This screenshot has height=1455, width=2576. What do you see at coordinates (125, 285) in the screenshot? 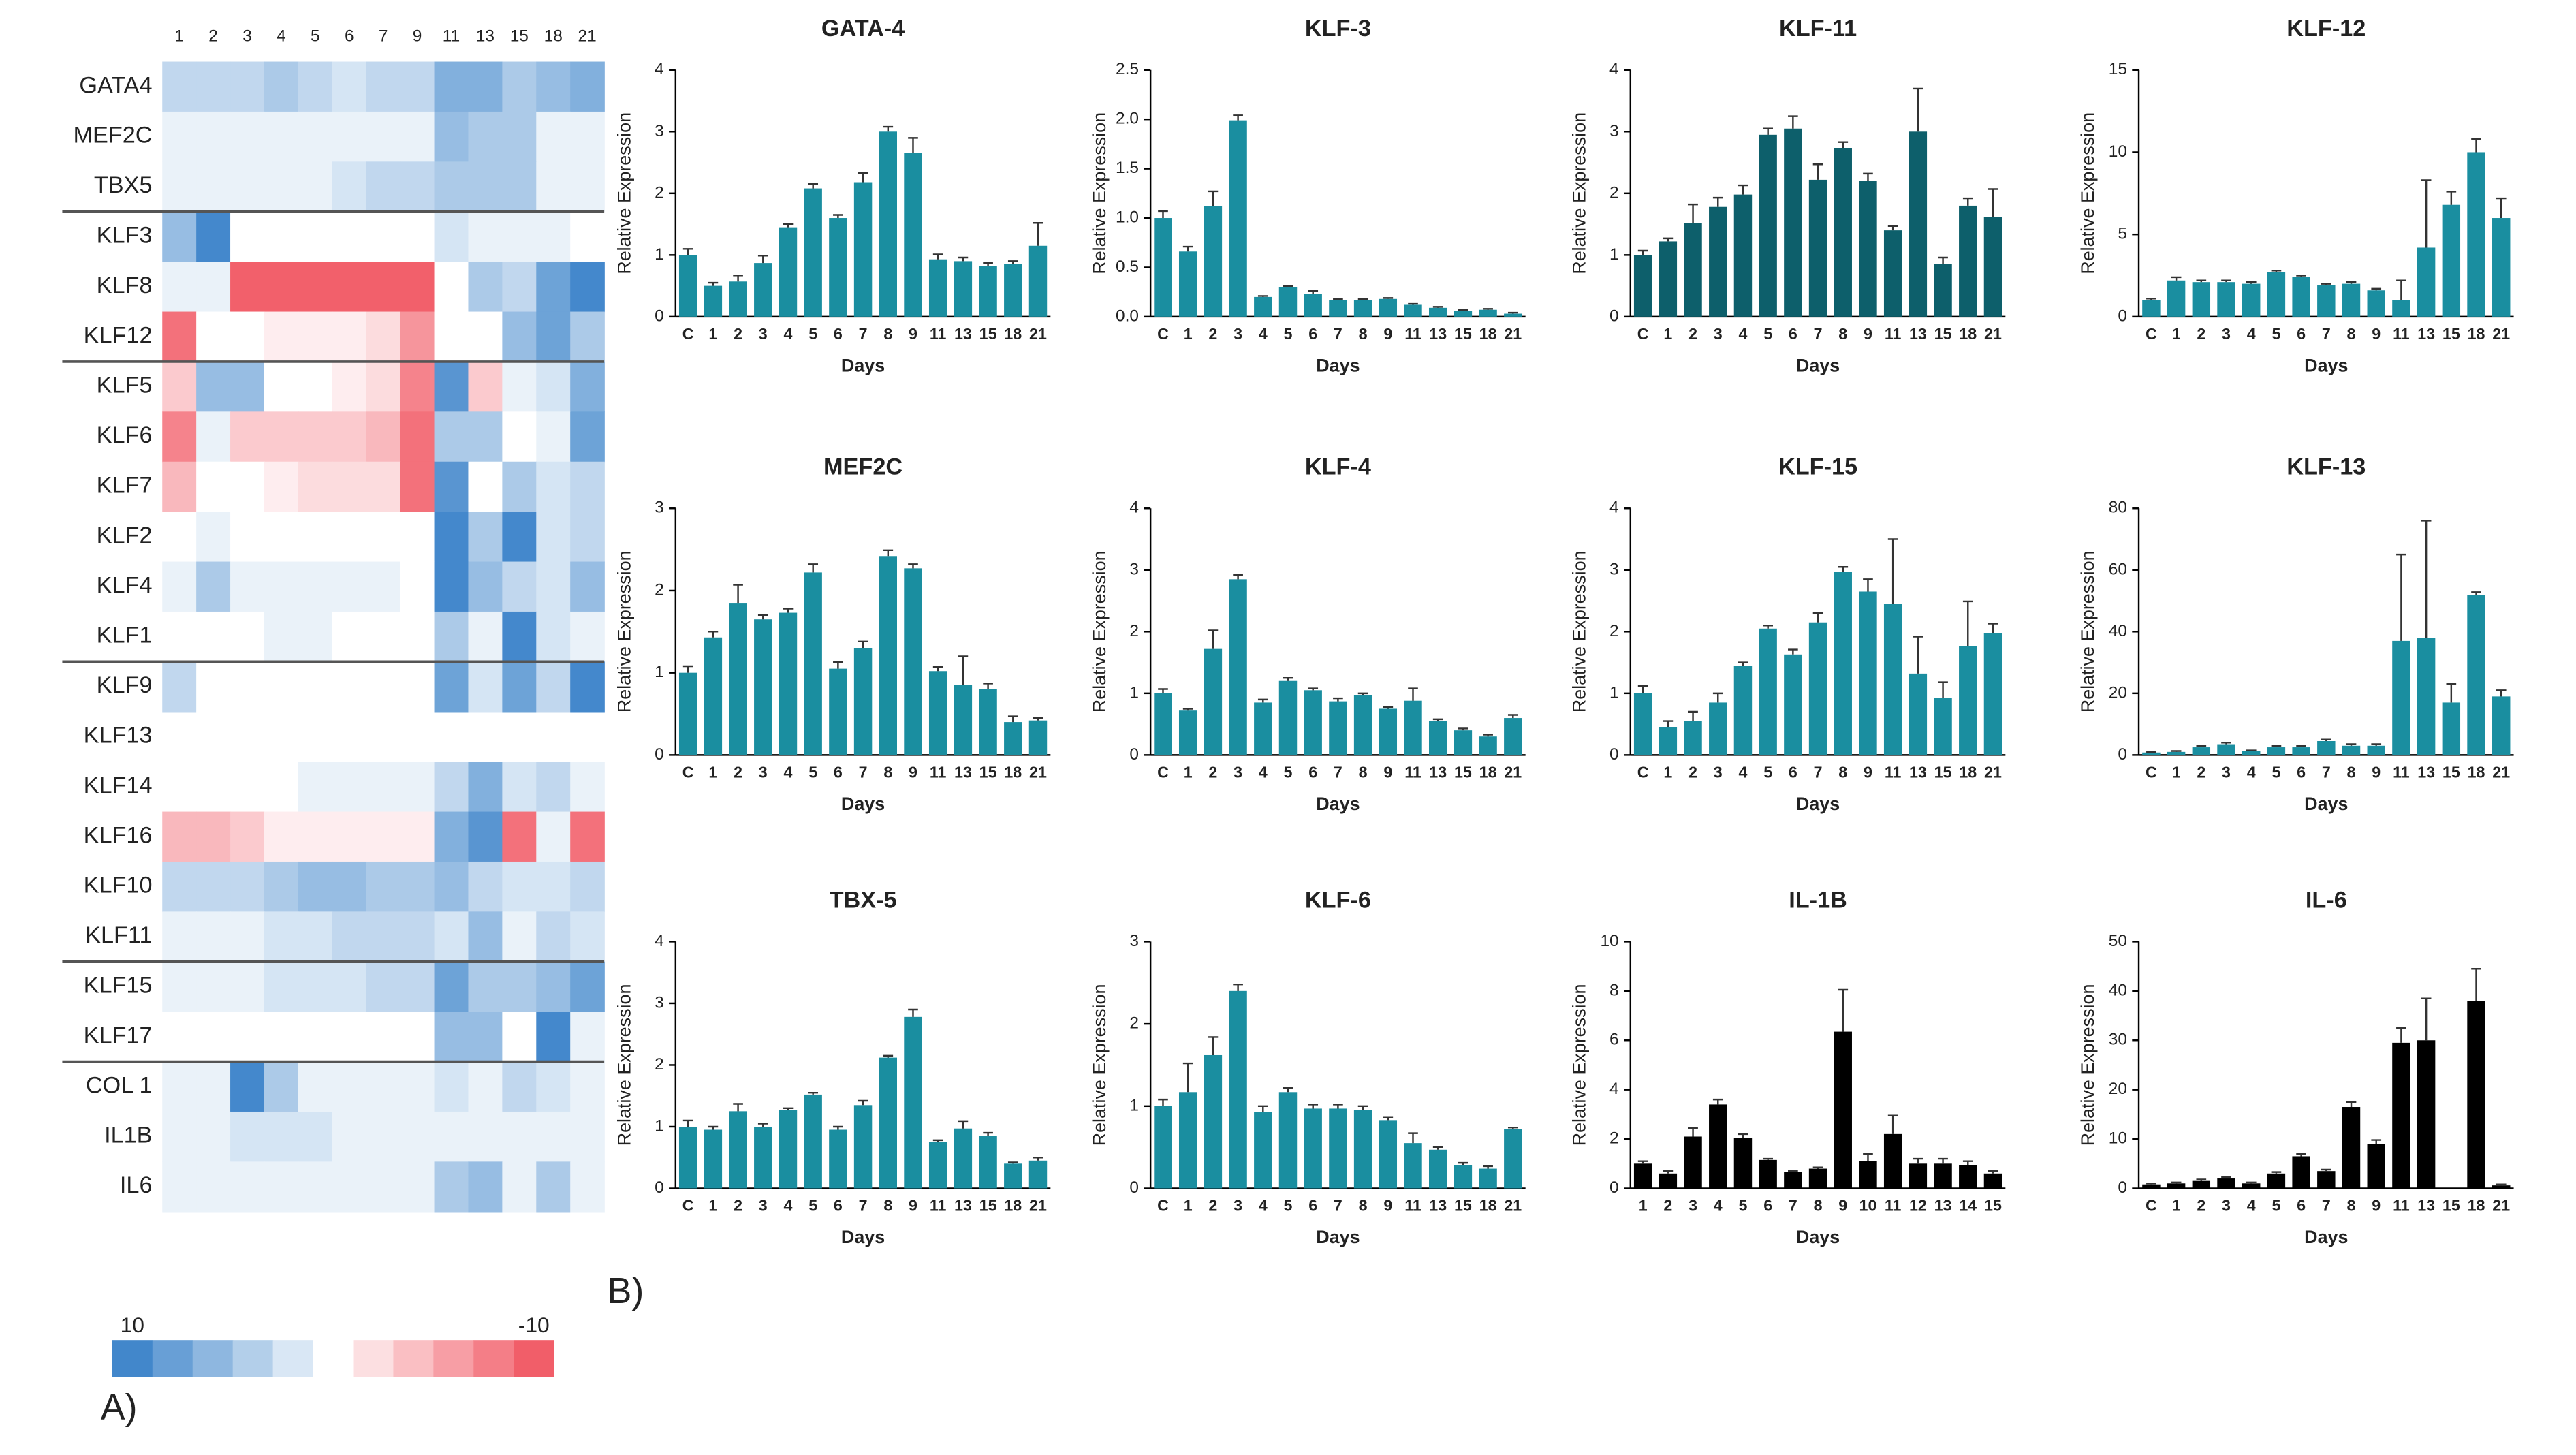
I see `row-label: KLF8` at bounding box center [125, 285].